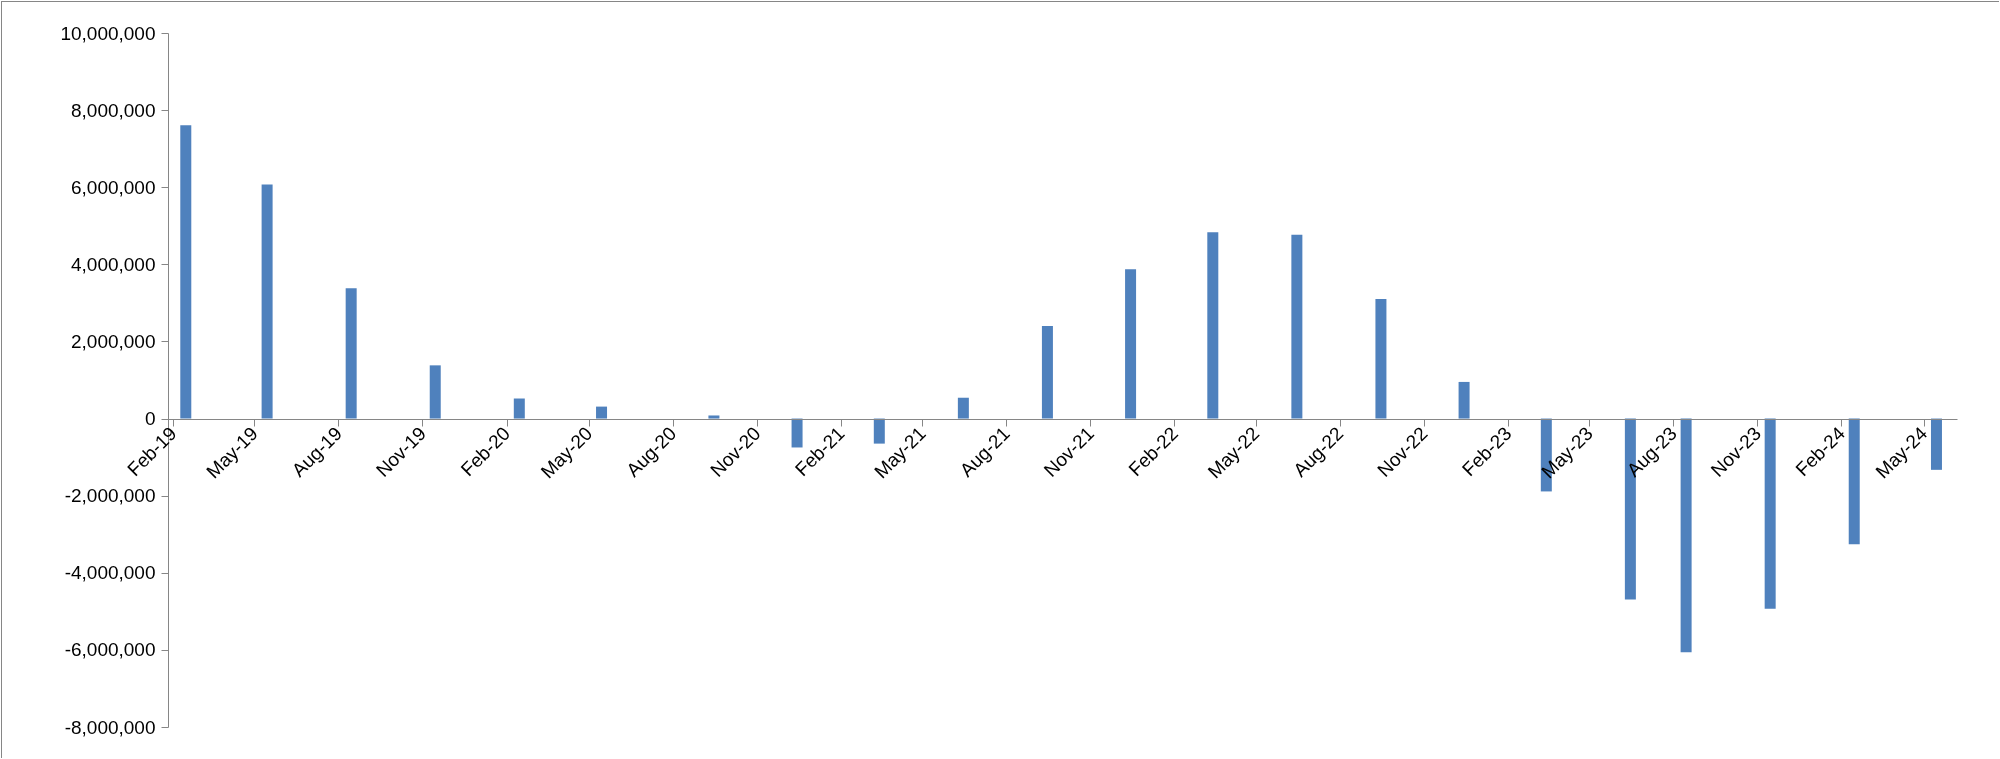 This screenshot has width=2000, height=759. Describe the element at coordinates (108, 33) in the screenshot. I see `y-tick-label: 10,000,000` at that location.